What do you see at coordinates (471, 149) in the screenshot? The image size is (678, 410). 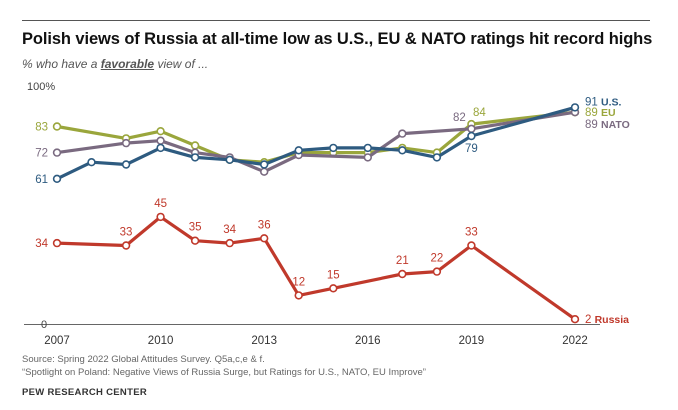 I see `data-label: 79` at bounding box center [471, 149].